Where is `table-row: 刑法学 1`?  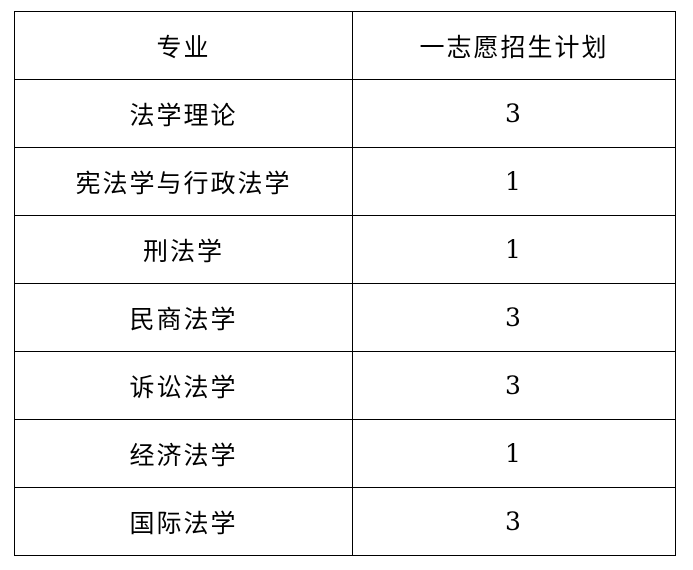
table-row: 刑法学 1 is located at coordinates (345, 249).